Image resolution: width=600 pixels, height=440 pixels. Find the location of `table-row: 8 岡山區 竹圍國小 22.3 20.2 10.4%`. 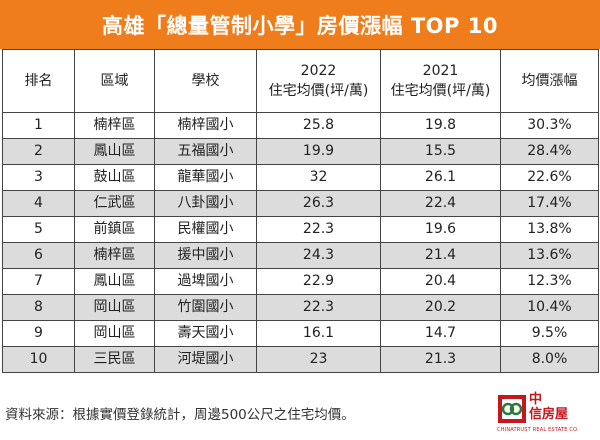

table-row: 8 岡山區 竹圍國小 22.3 20.2 10.4% is located at coordinates (300, 307).